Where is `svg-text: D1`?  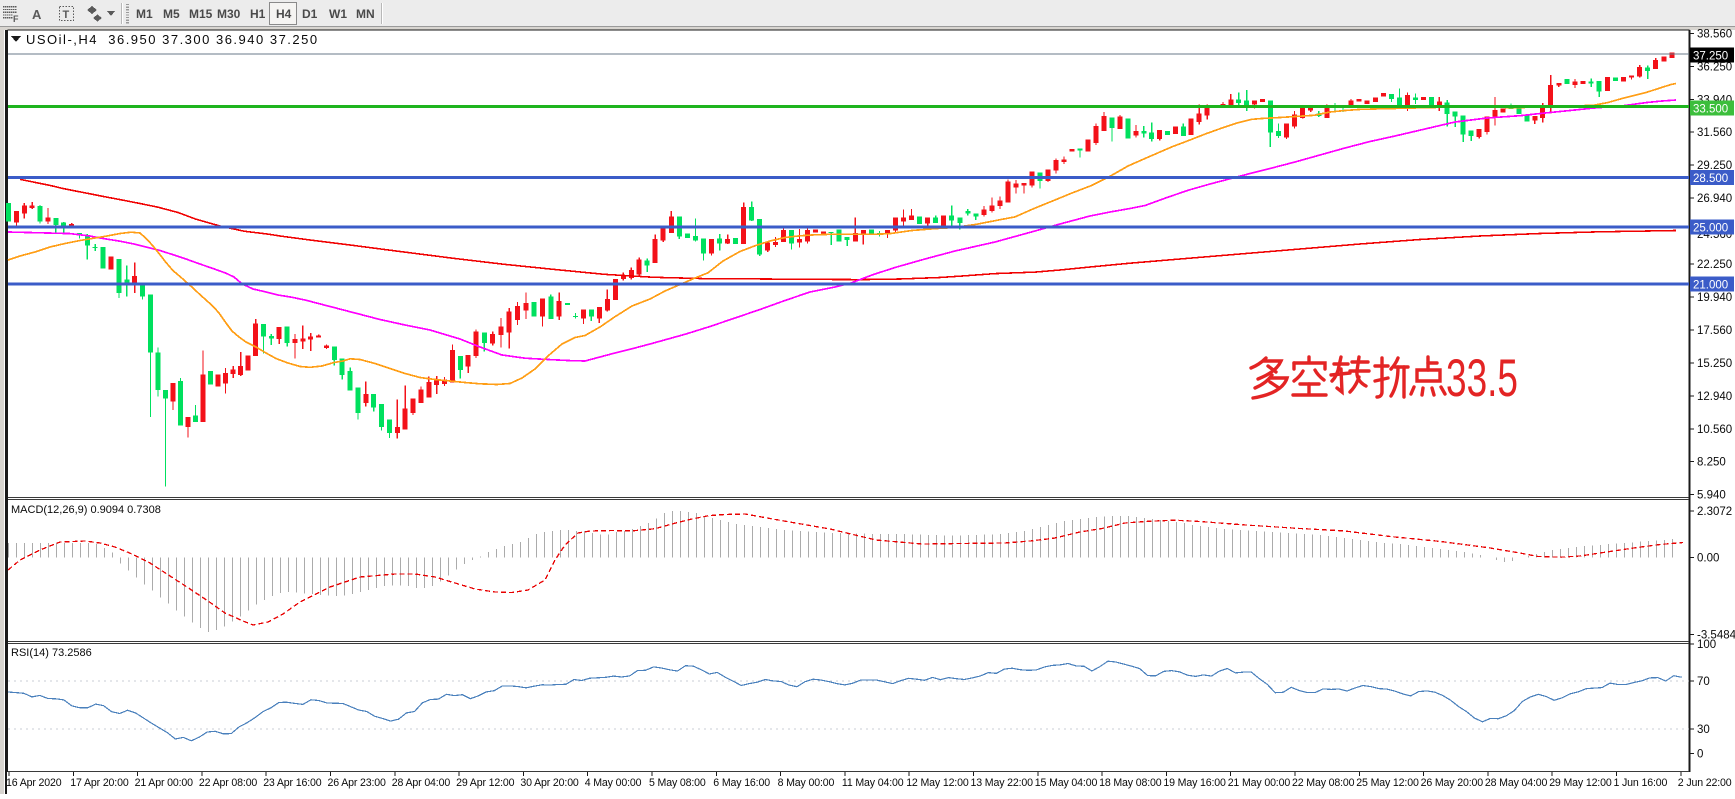
svg-text: D1 is located at coordinates (310, 14).